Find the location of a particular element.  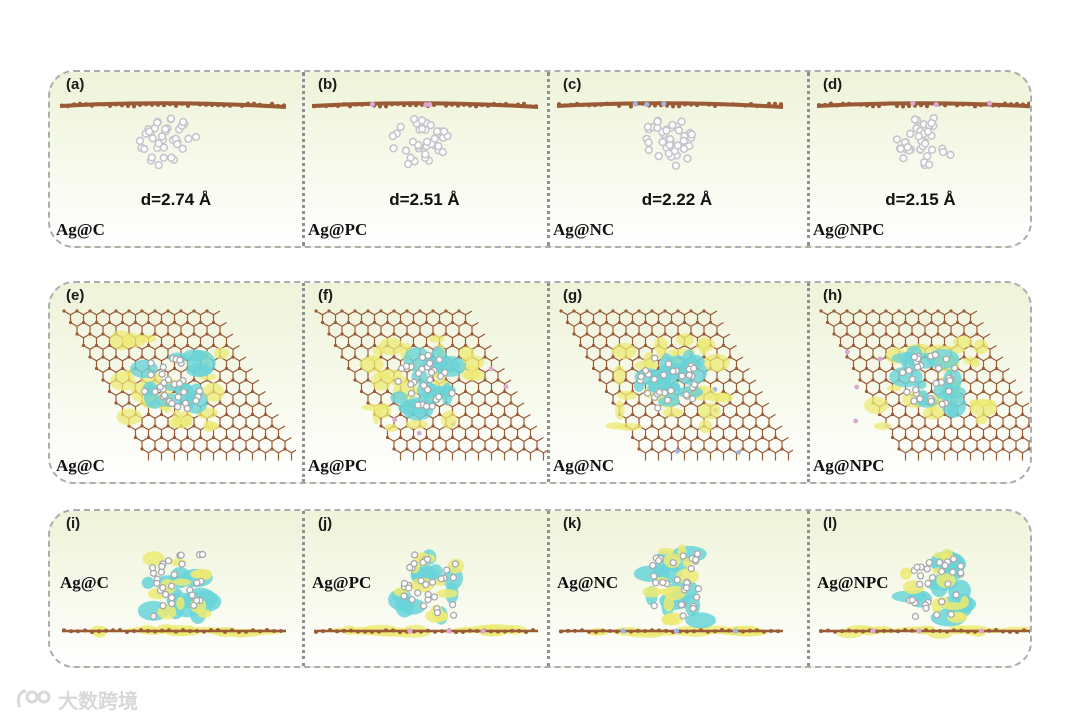

catalyst-name: Ag@NC is located at coordinates (584, 229).